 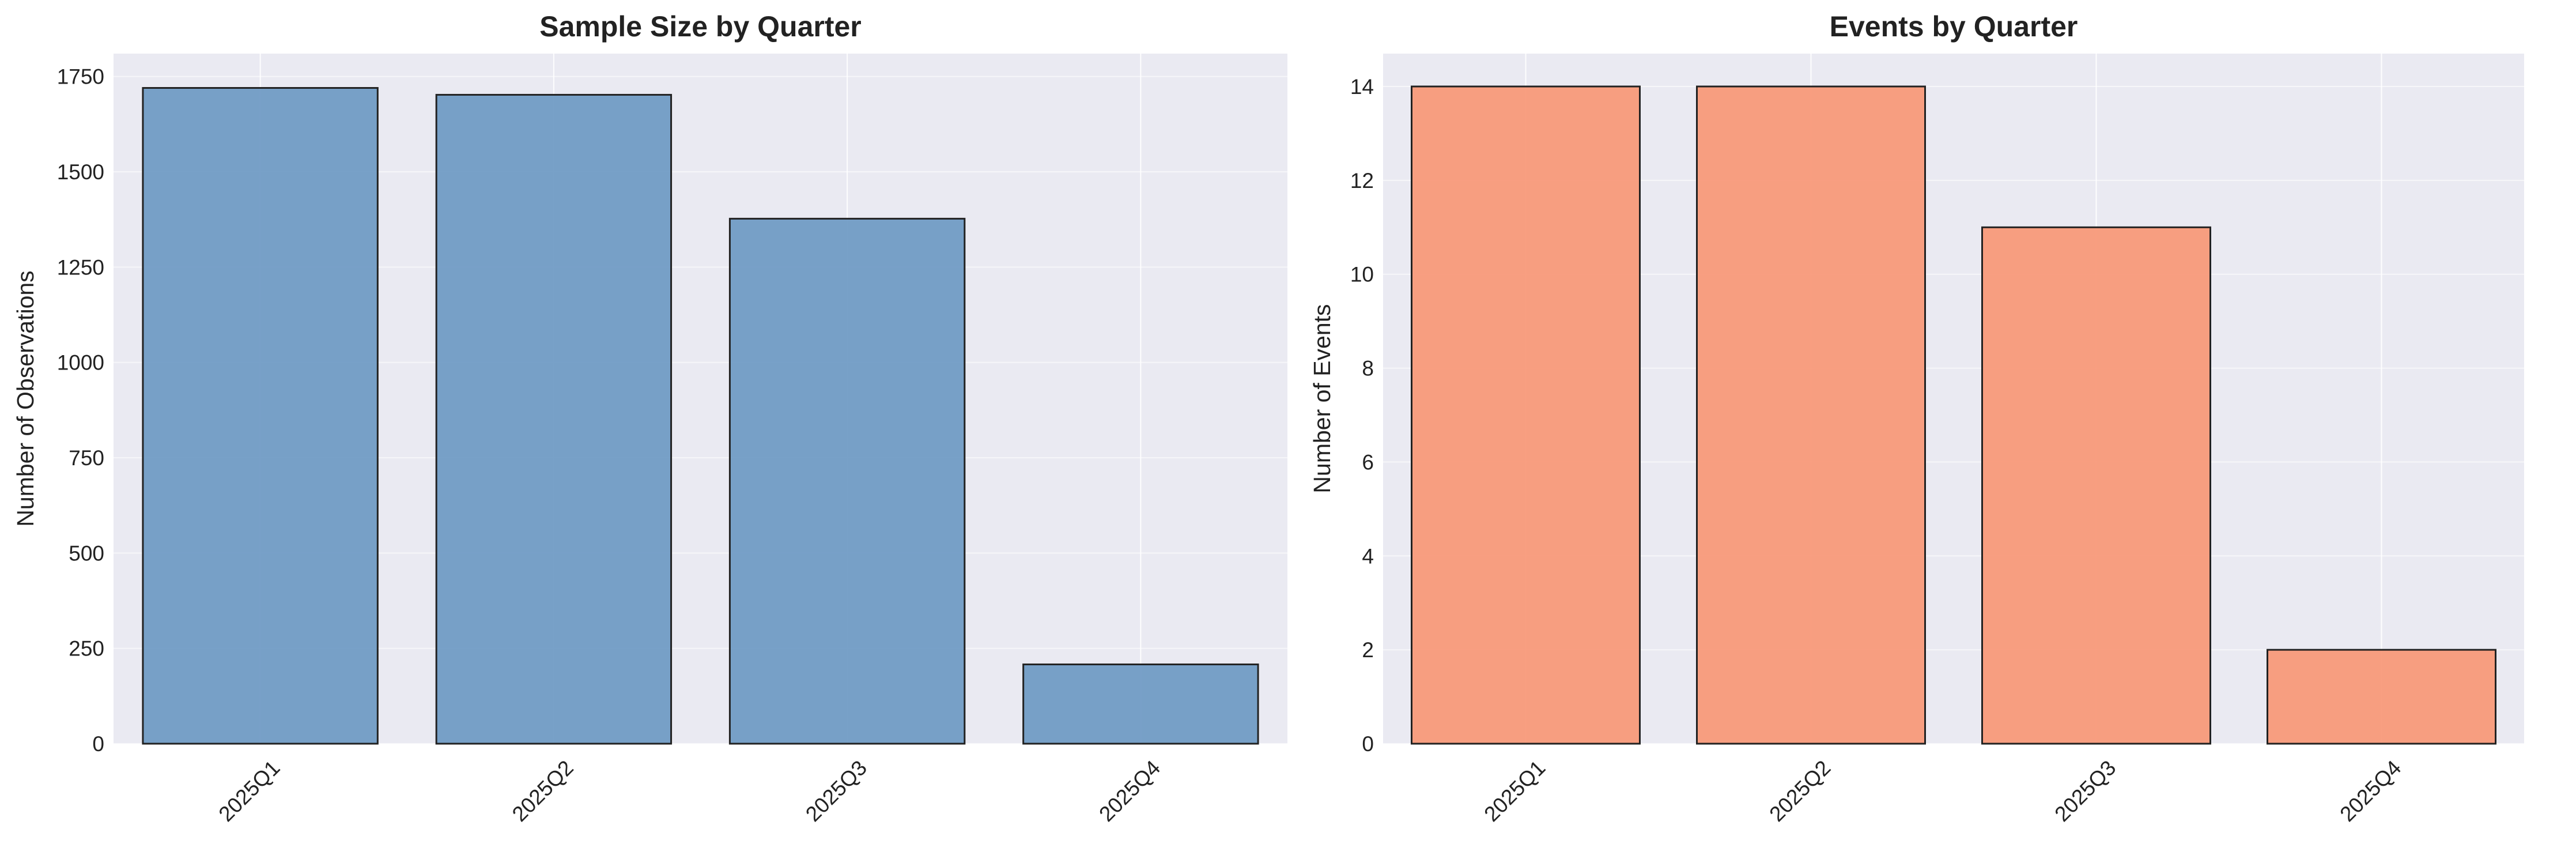 What do you see at coordinates (1322, 398) in the screenshot?
I see `y-axis-label: Number of Events` at bounding box center [1322, 398].